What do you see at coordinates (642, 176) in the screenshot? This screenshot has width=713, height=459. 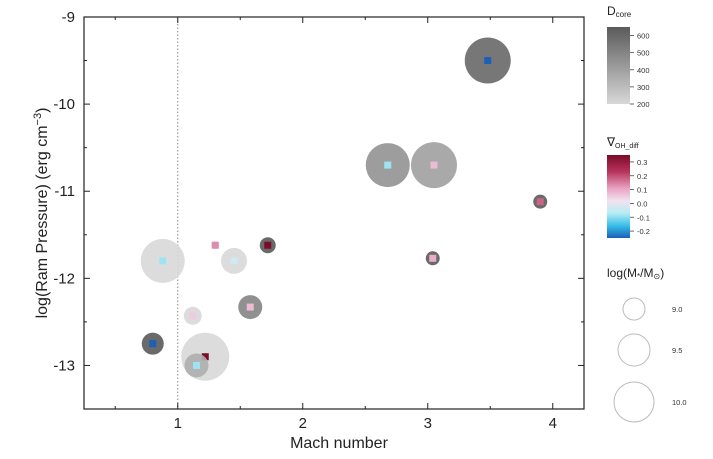 I see `grad-tick-label: 0.2` at bounding box center [642, 176].